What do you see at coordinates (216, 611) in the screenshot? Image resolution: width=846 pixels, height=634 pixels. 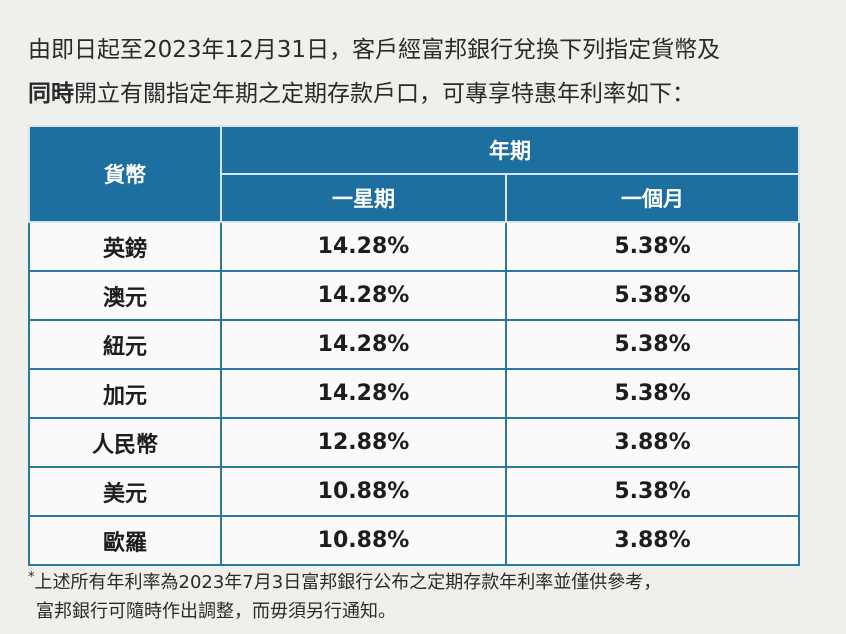 I see `footnote-line: 富邦銀行可隨時作出調整，而毋須另行通知。` at bounding box center [216, 611].